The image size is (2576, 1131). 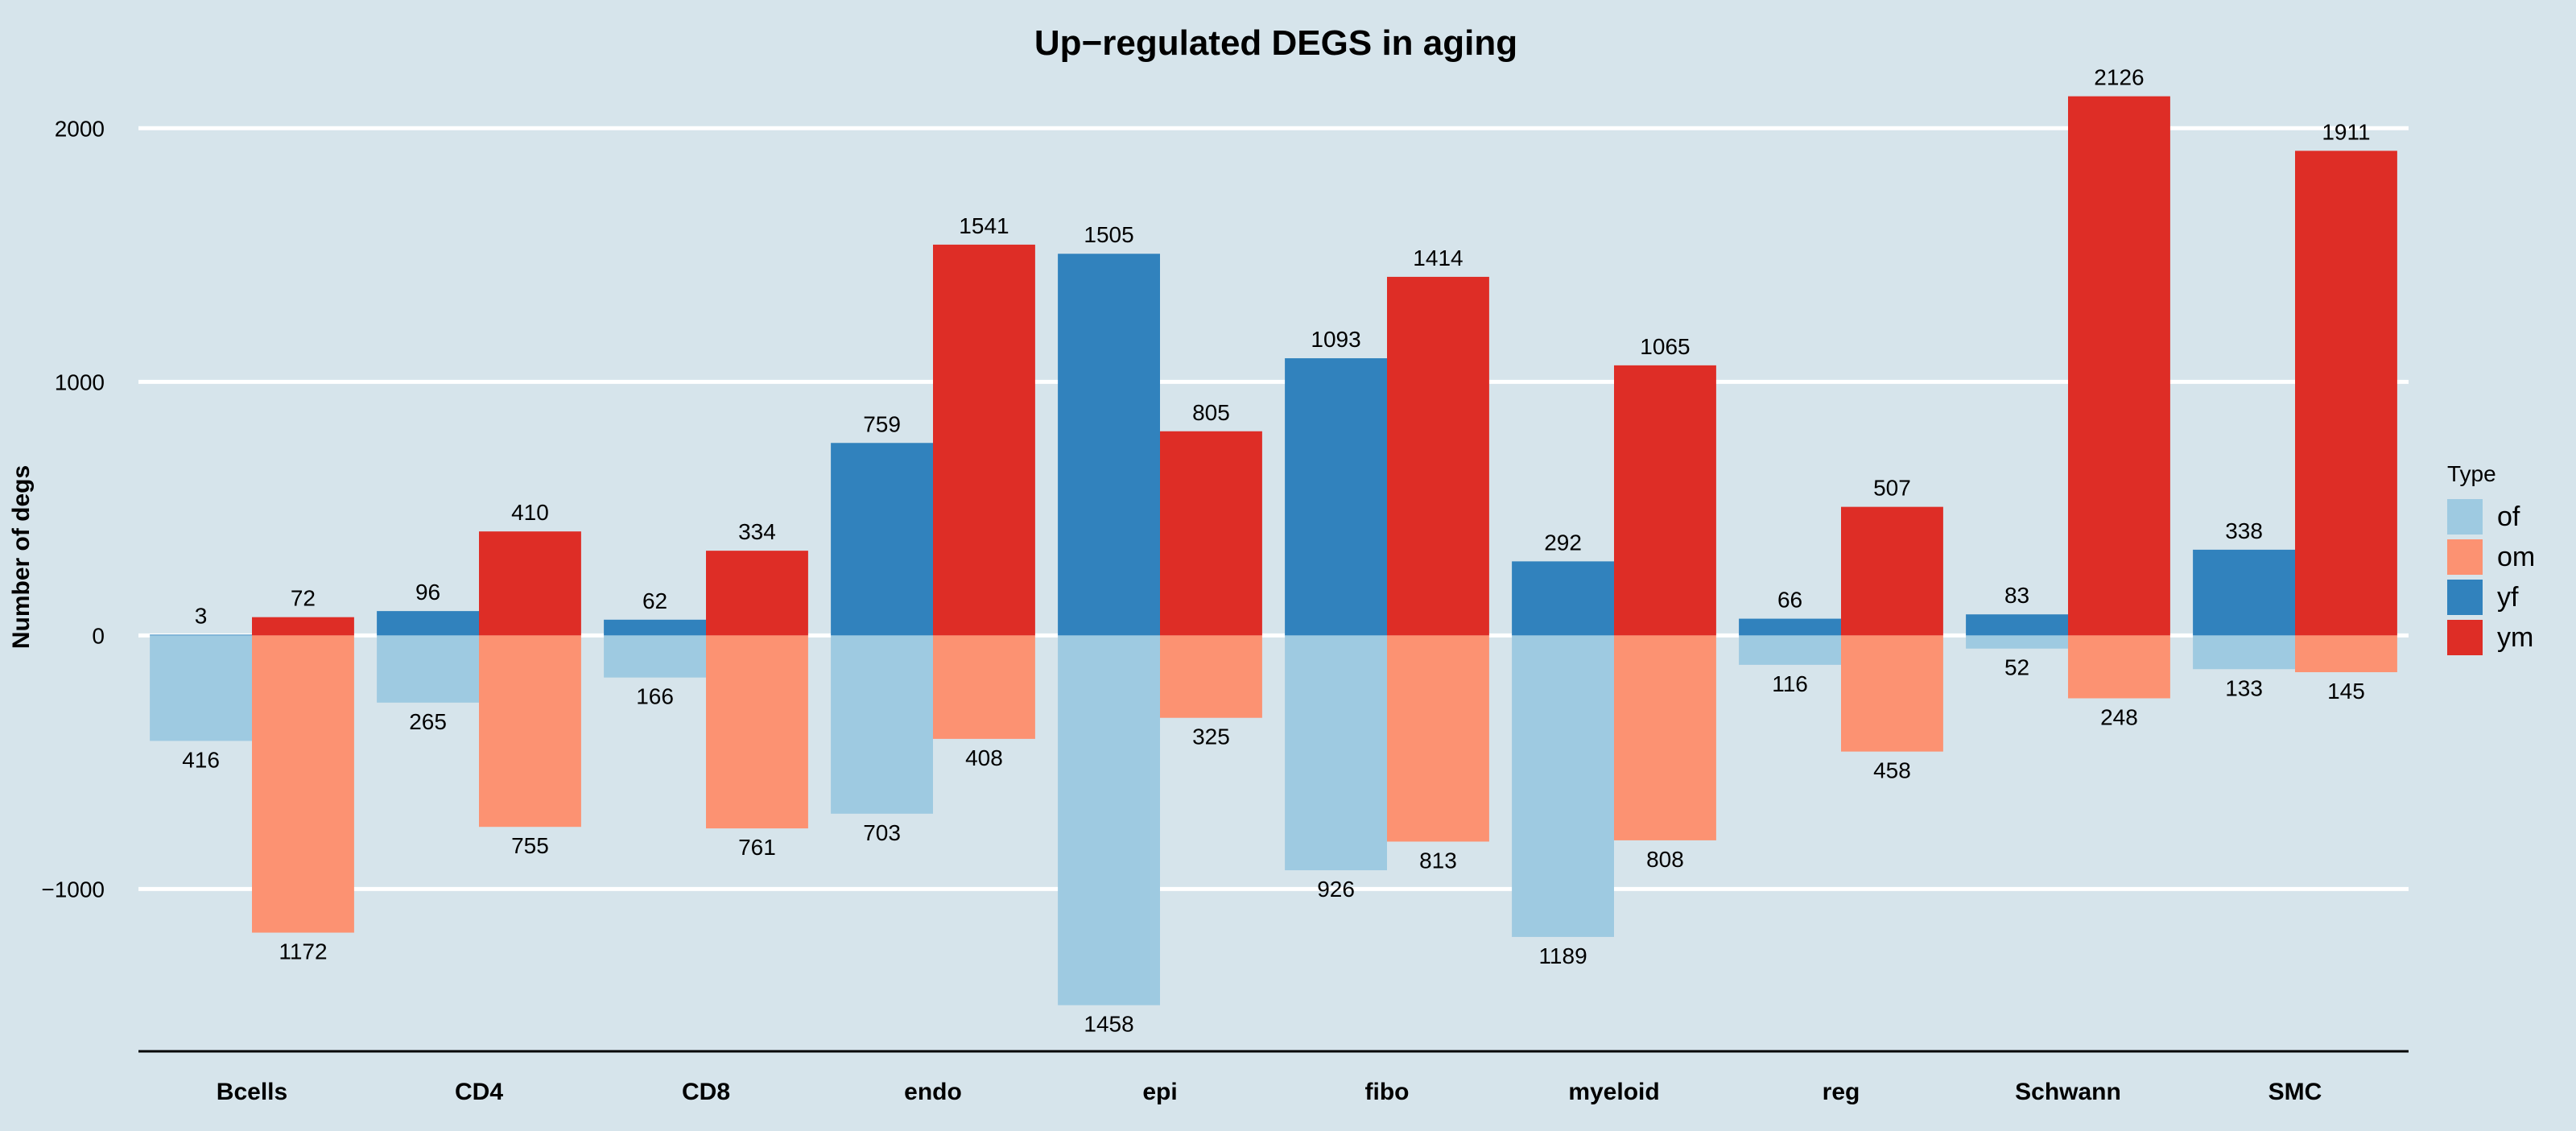 I want to click on data-label-of-fibo: 926, so click(x=1336, y=889).